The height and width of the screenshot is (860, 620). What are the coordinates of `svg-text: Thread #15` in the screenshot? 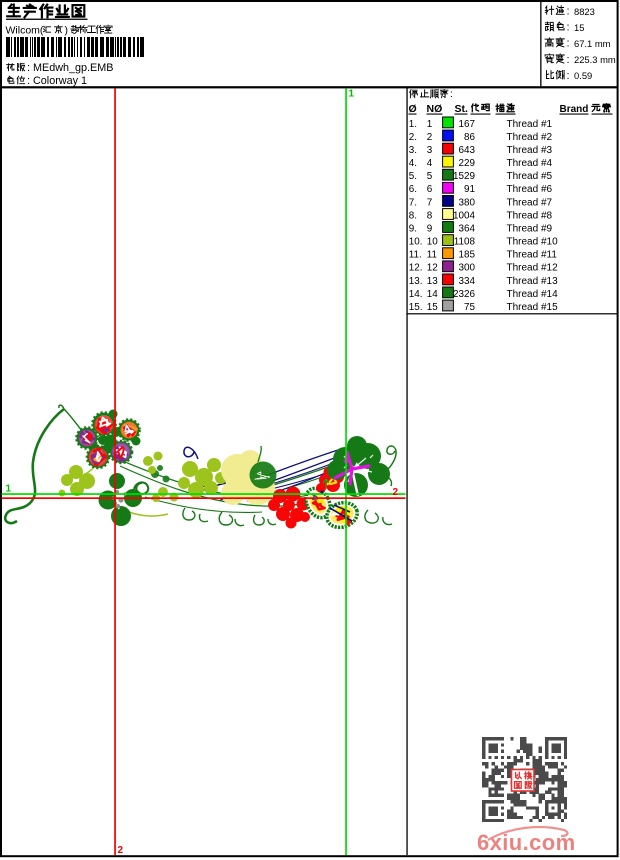 It's located at (533, 307).